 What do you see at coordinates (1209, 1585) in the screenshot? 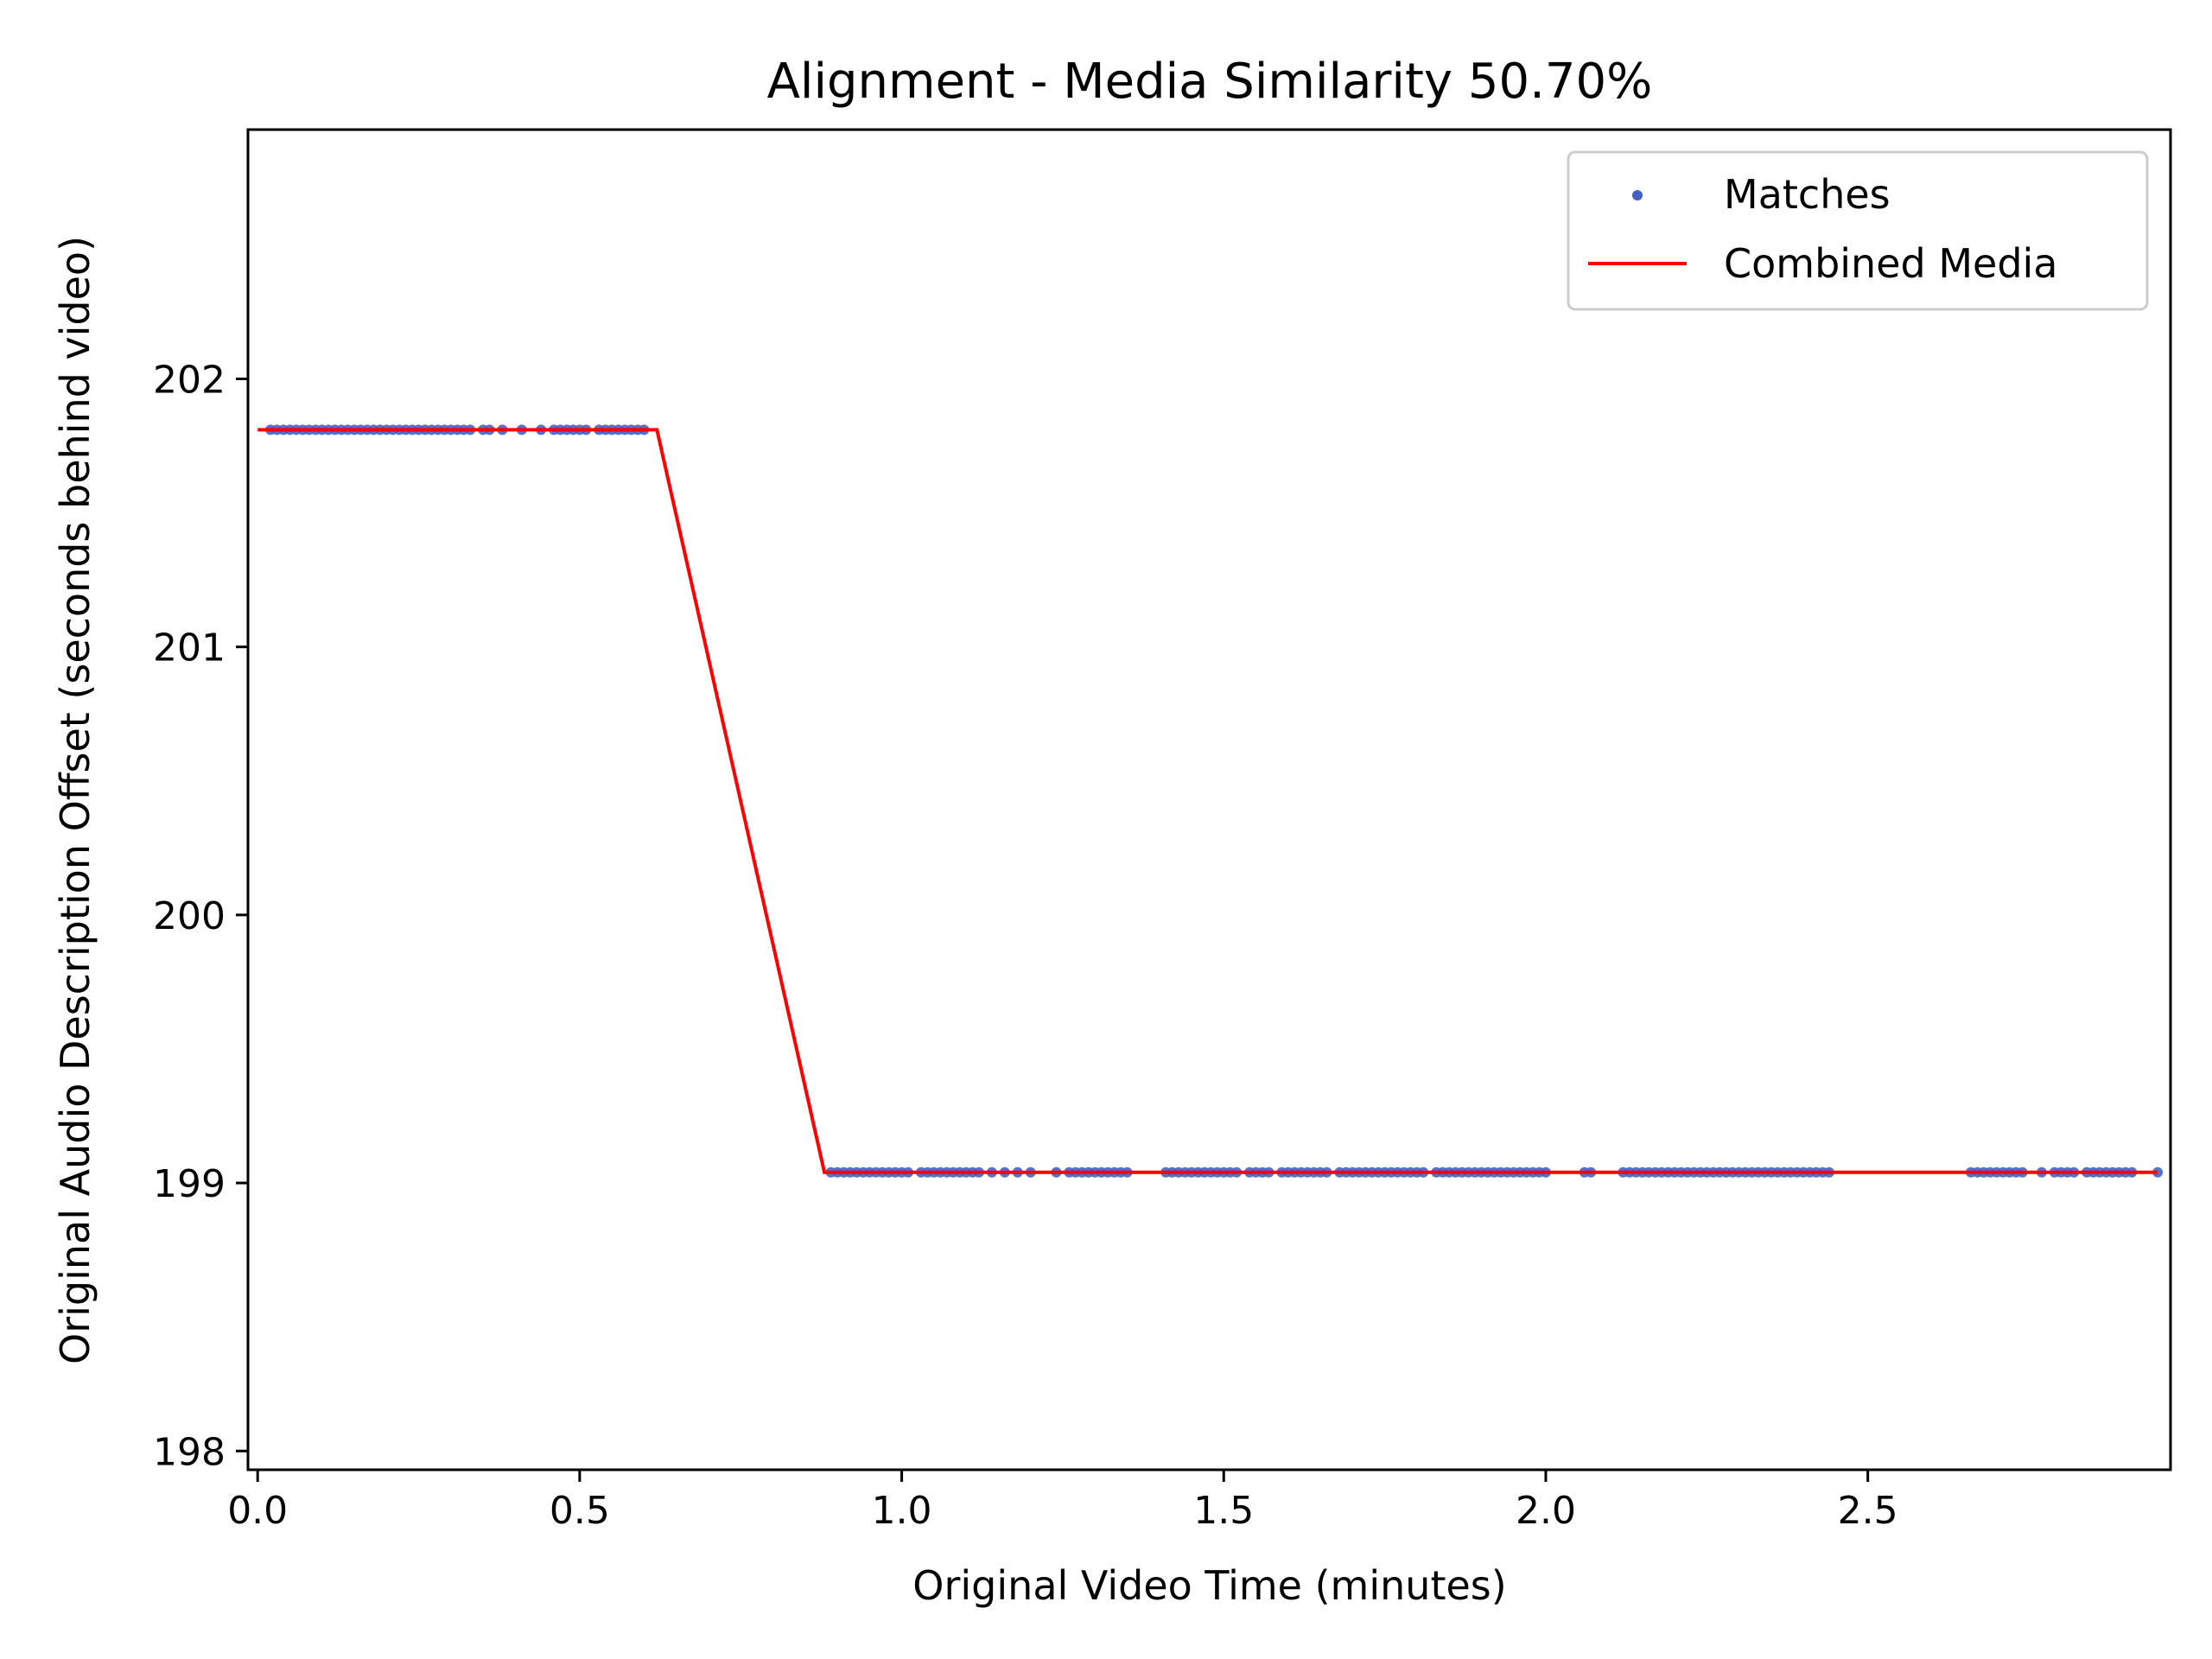
I see `x-axis-label: Original Video Time (minutes)` at bounding box center [1209, 1585].